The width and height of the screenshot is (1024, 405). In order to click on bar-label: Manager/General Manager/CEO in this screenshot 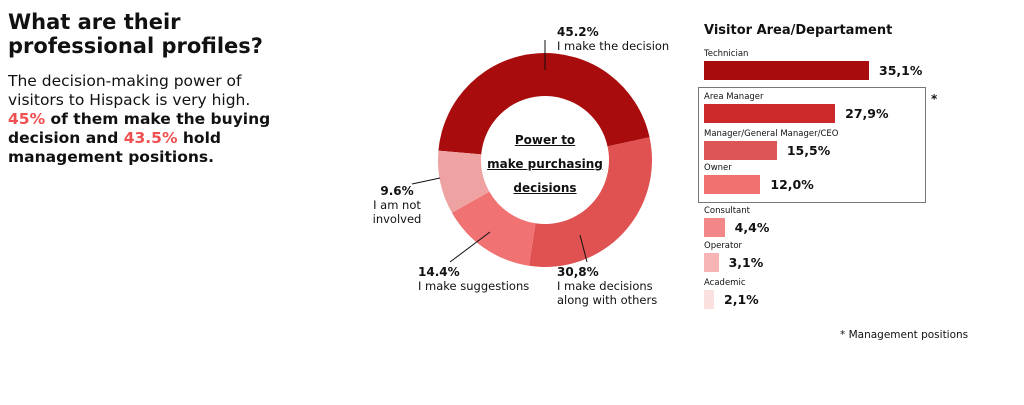, I will do `click(771, 134)`.